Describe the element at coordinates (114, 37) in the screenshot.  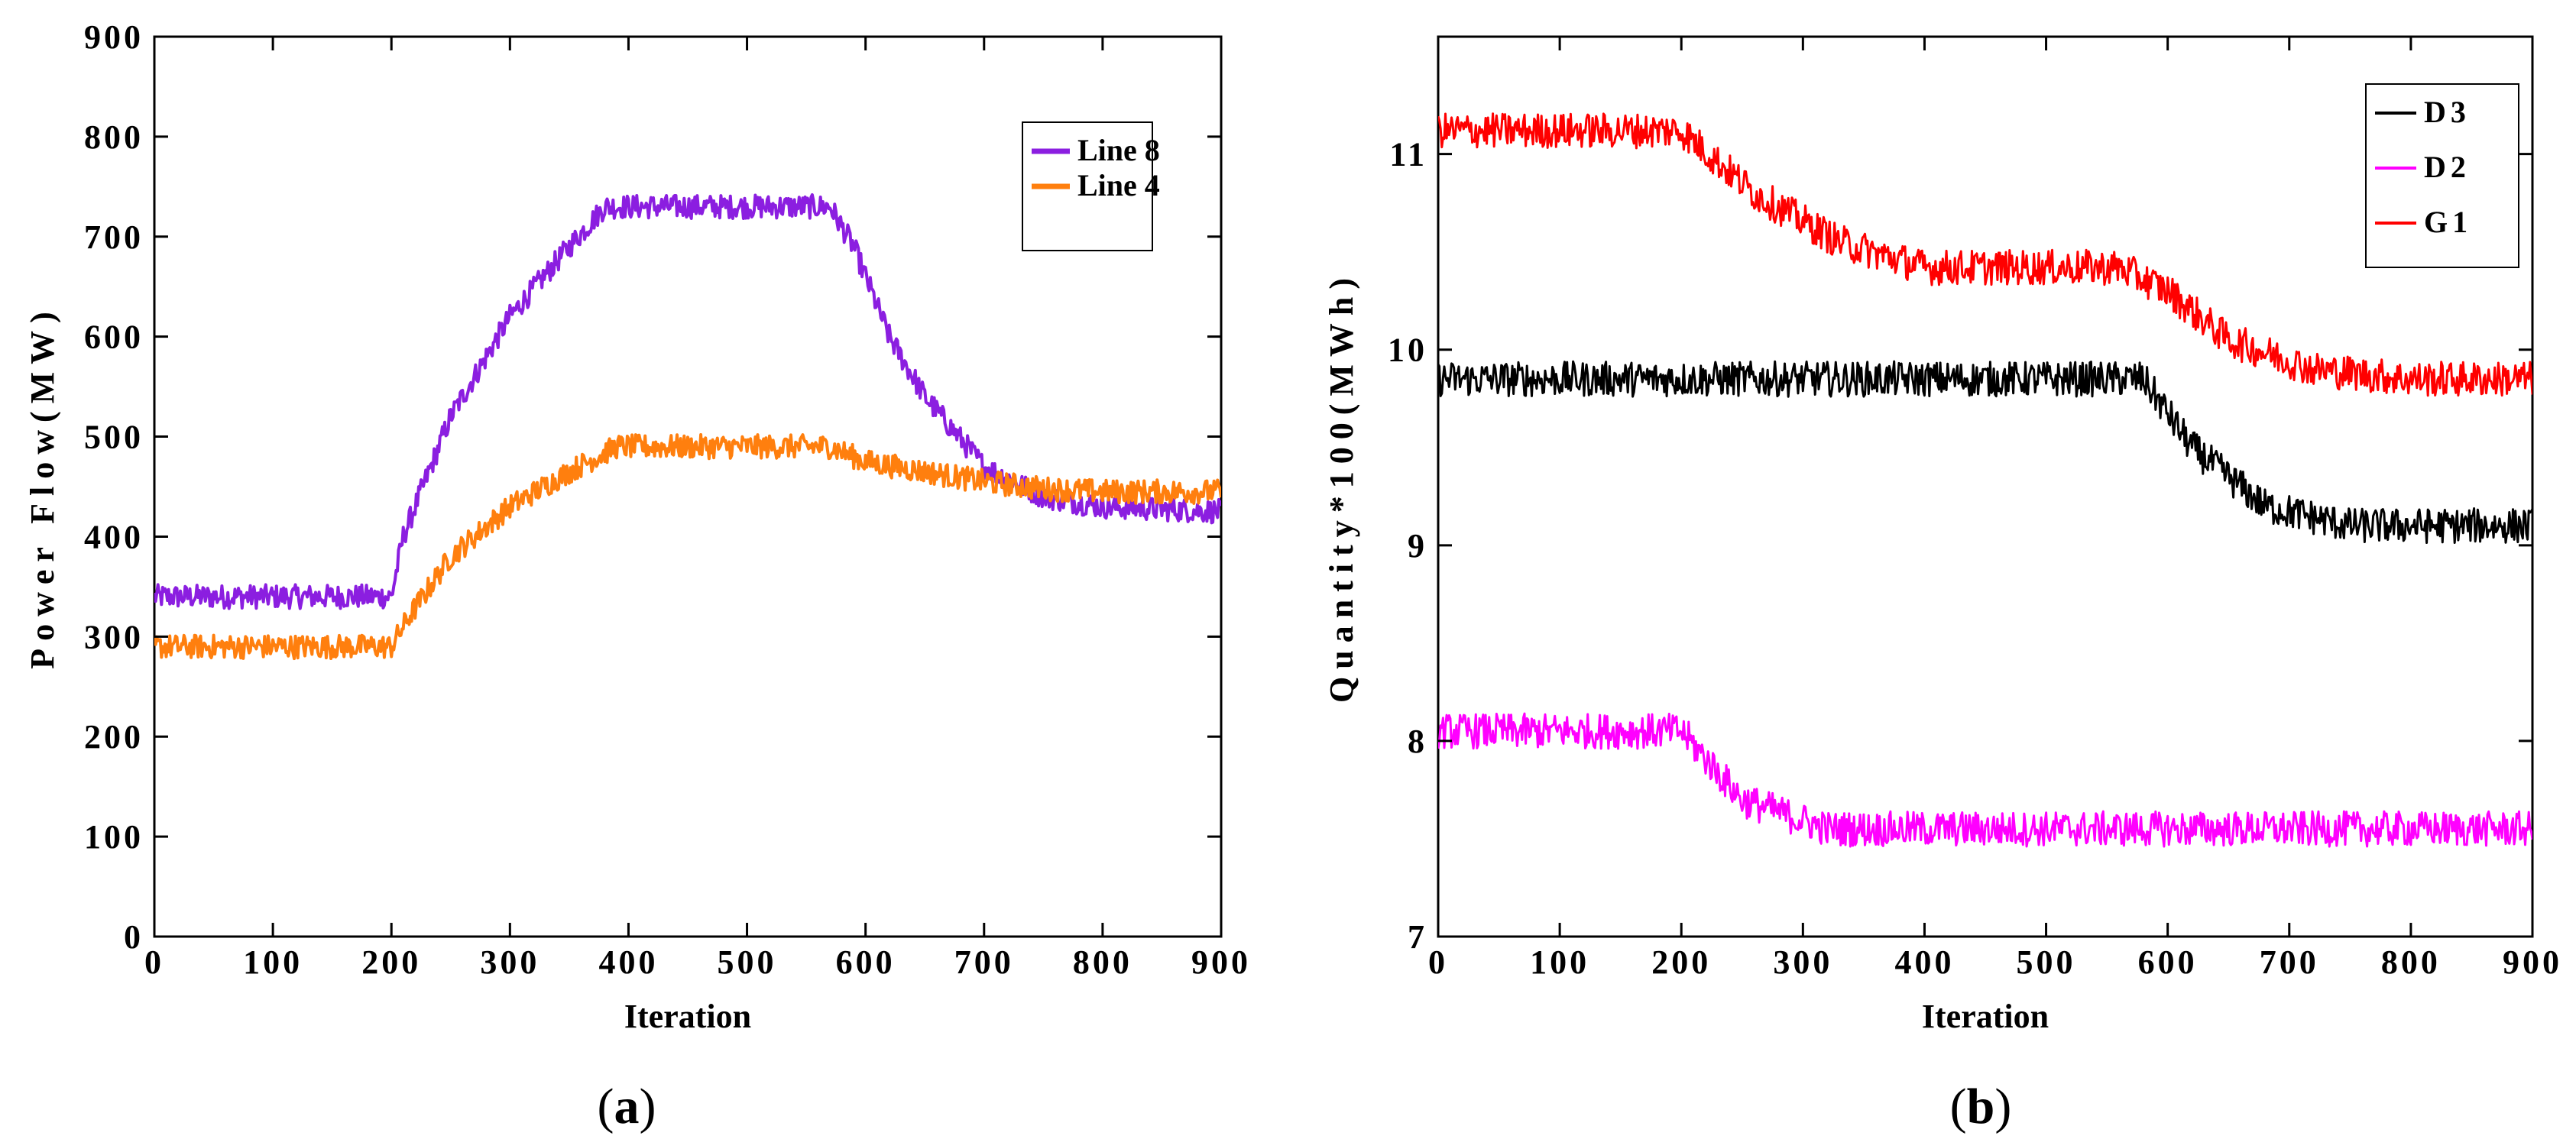
I see `y-tick-label: 900` at that location.